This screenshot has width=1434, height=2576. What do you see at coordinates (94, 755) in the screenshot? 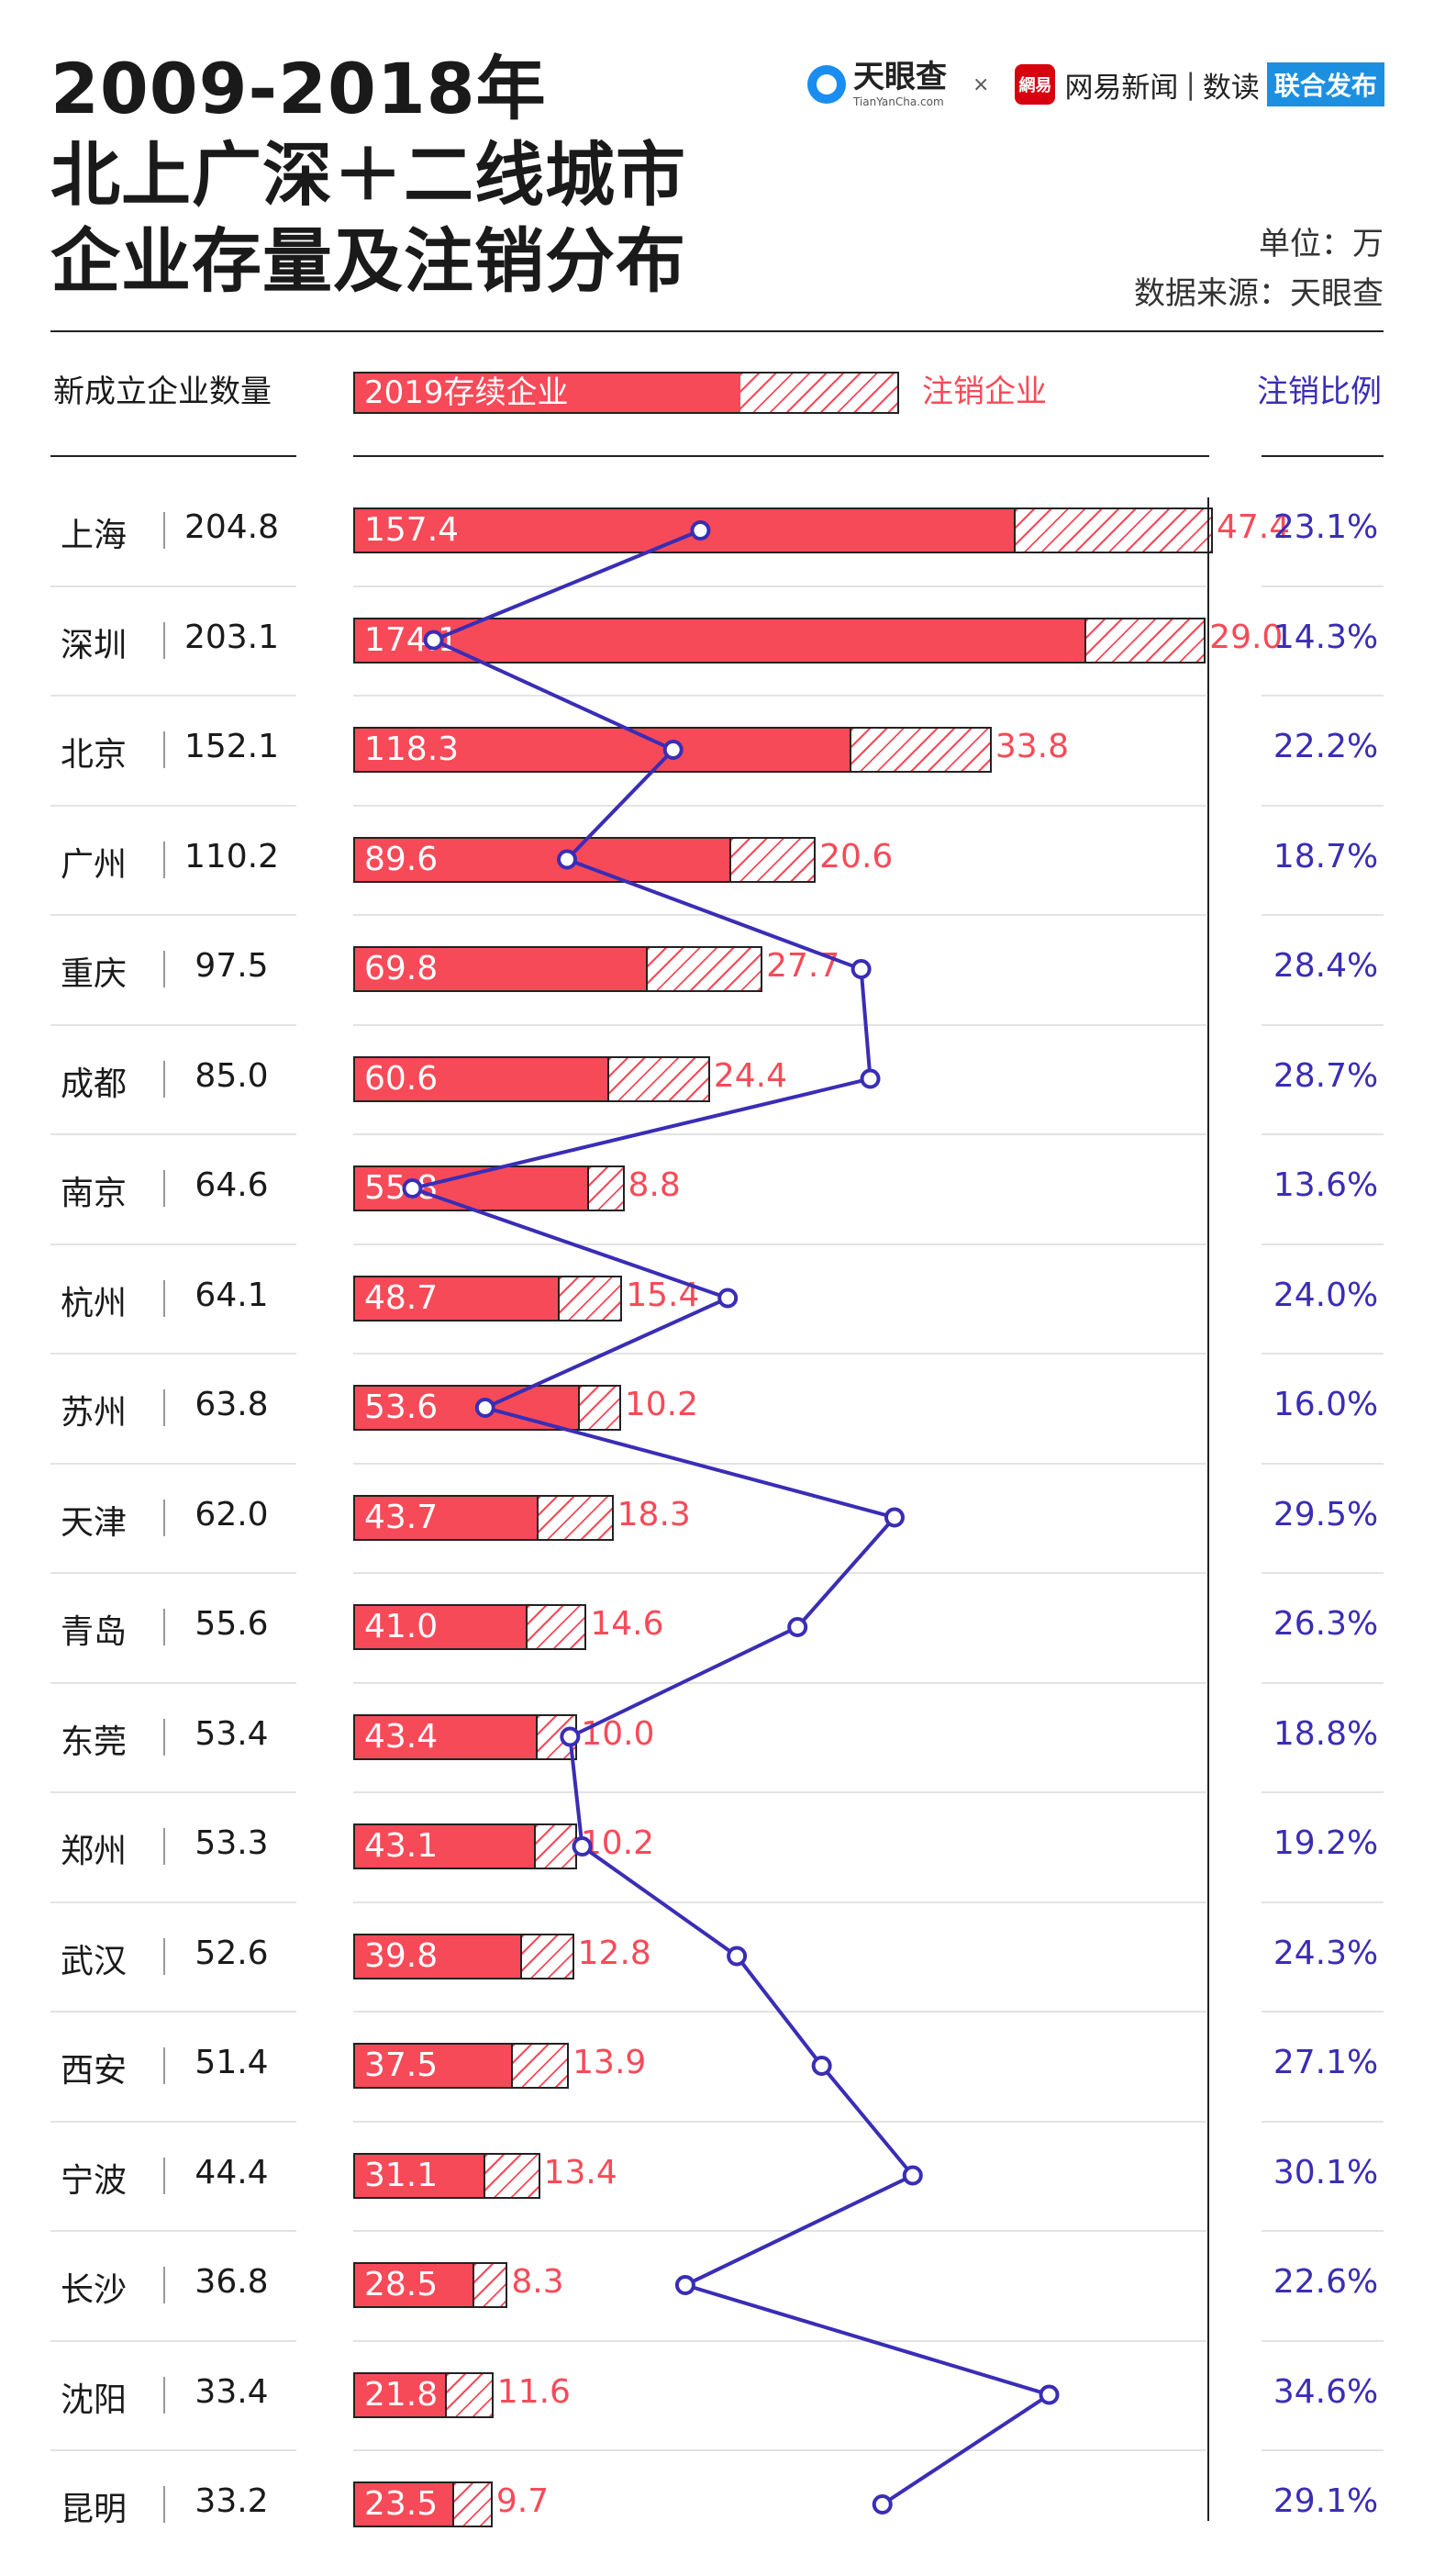
I see `city-label: 北京` at bounding box center [94, 755].